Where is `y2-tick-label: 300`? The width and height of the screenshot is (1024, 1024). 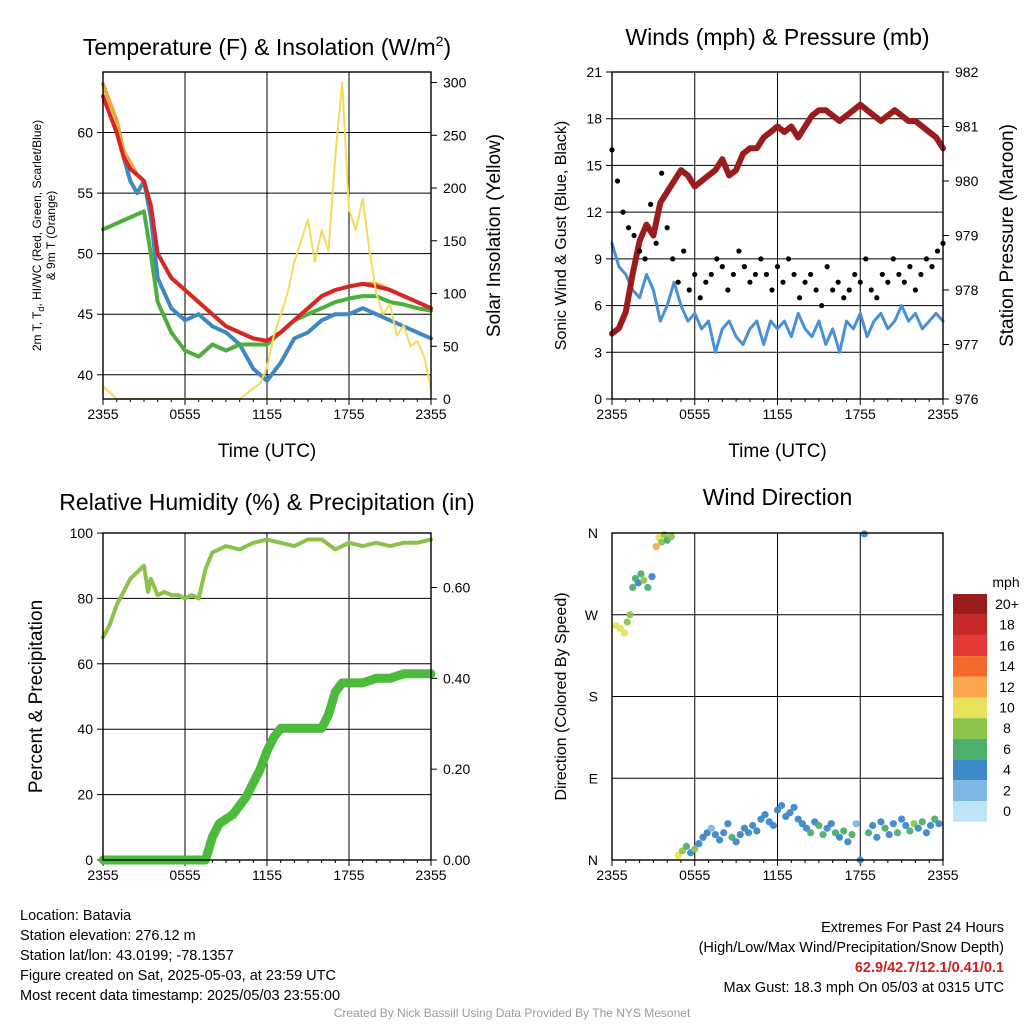 y2-tick-label: 300 is located at coordinates (455, 83).